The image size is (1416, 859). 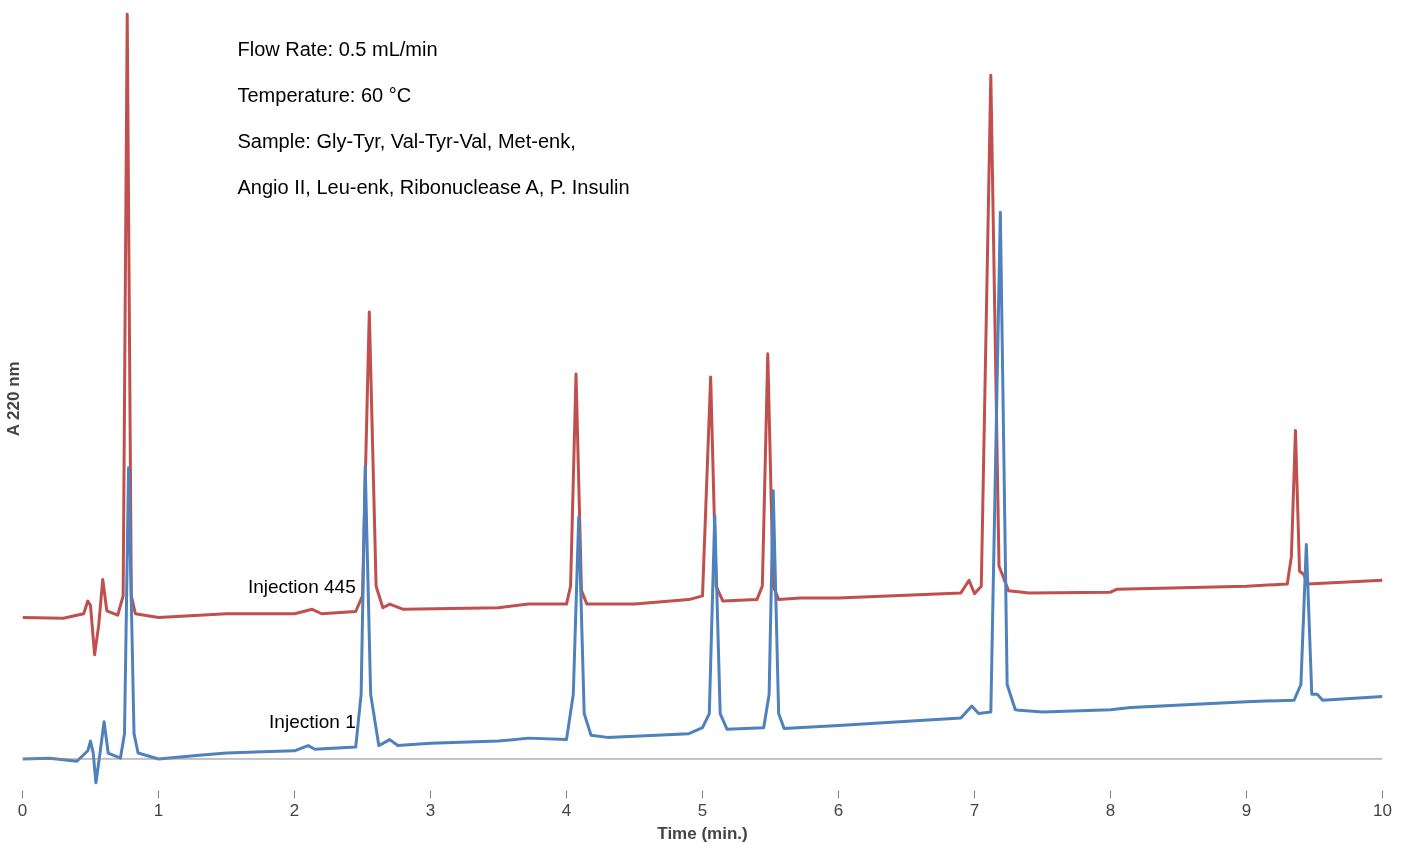 What do you see at coordinates (294, 810) in the screenshot?
I see `x-tick-label: 2` at bounding box center [294, 810].